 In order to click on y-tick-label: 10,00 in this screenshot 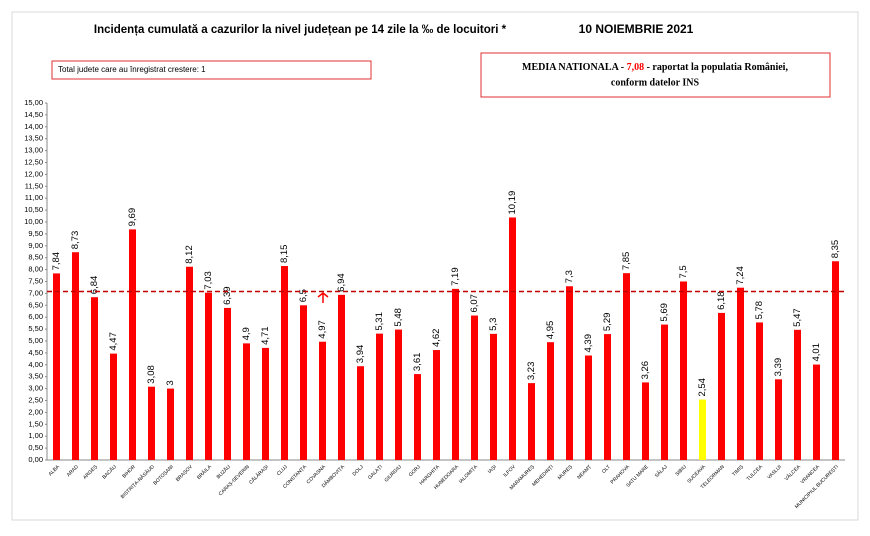, I will do `click(33, 221)`.